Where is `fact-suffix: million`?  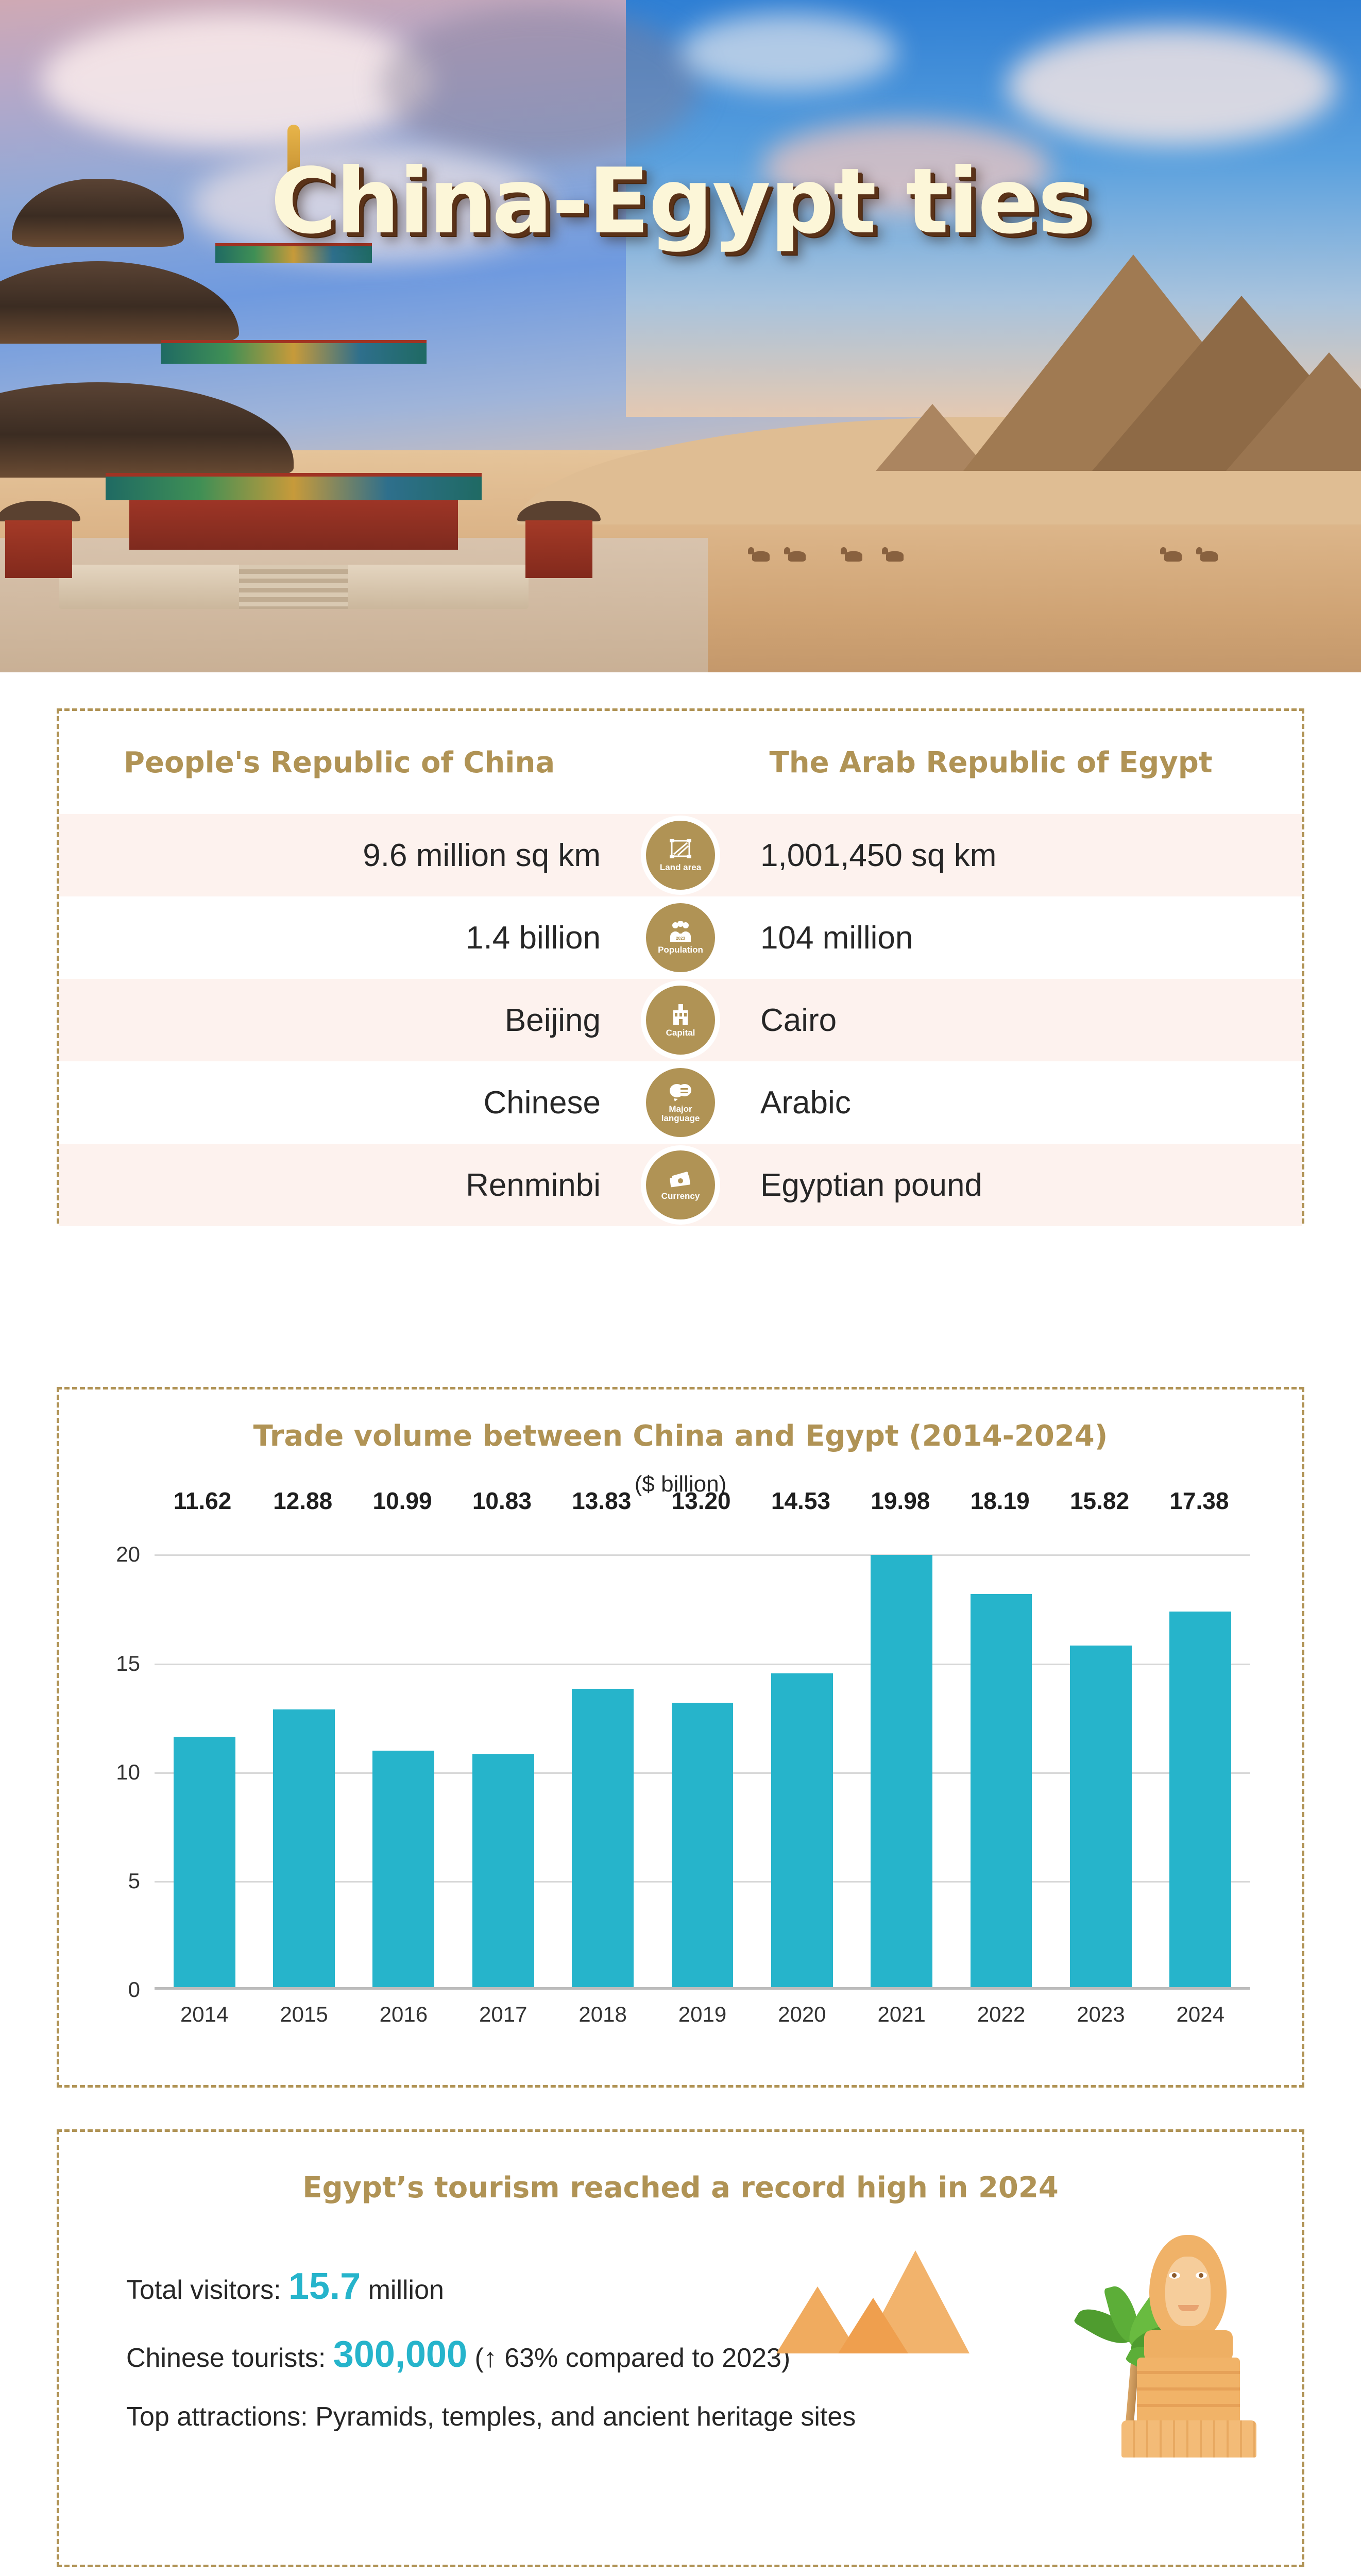
fact-suffix: million is located at coordinates (402, 2290).